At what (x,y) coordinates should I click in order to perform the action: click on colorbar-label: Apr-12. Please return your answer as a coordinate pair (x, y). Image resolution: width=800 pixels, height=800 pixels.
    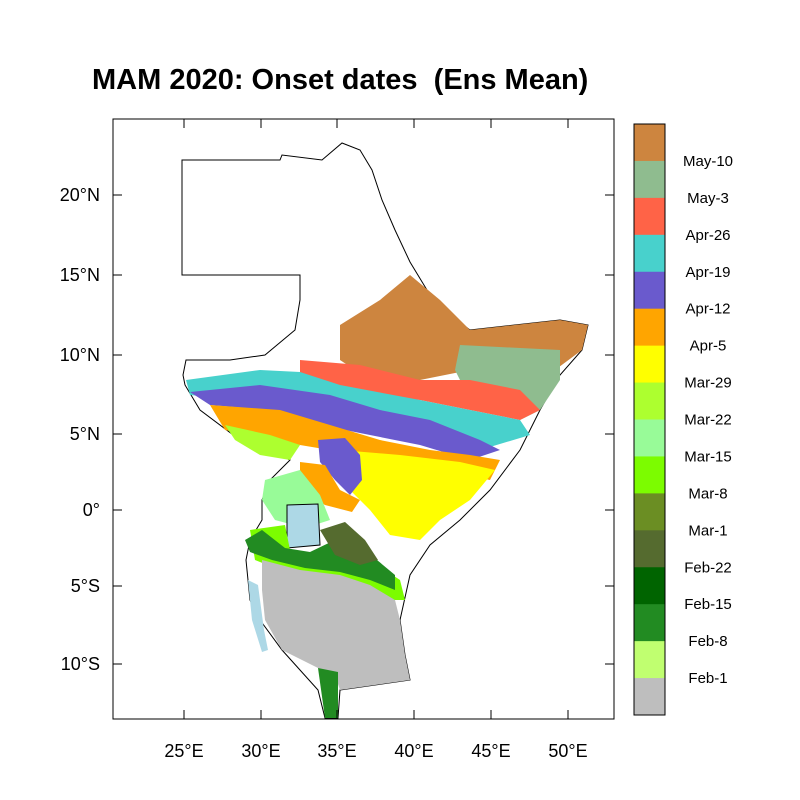
    Looking at the image, I should click on (707, 309).